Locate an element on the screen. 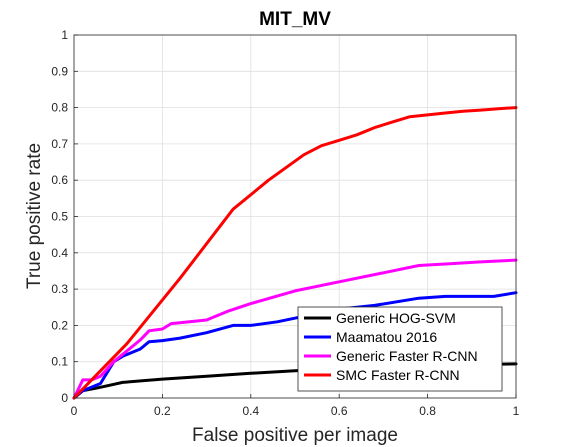 Image resolution: width=570 pixels, height=447 pixels. x-tick-label: 0 is located at coordinates (74, 411).